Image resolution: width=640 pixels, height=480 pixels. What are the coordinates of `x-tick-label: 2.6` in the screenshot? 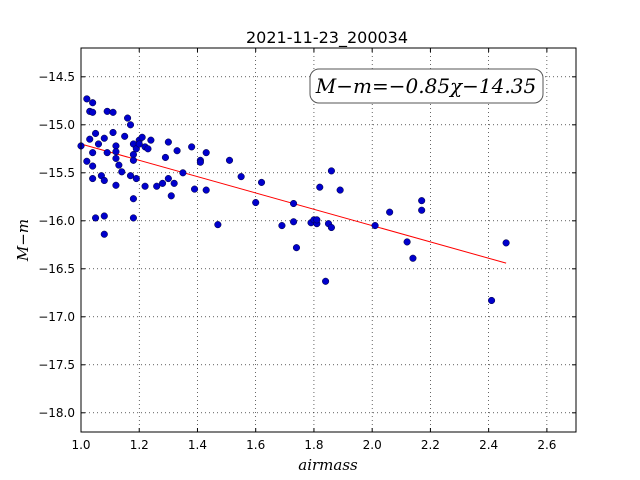 It's located at (546, 445).